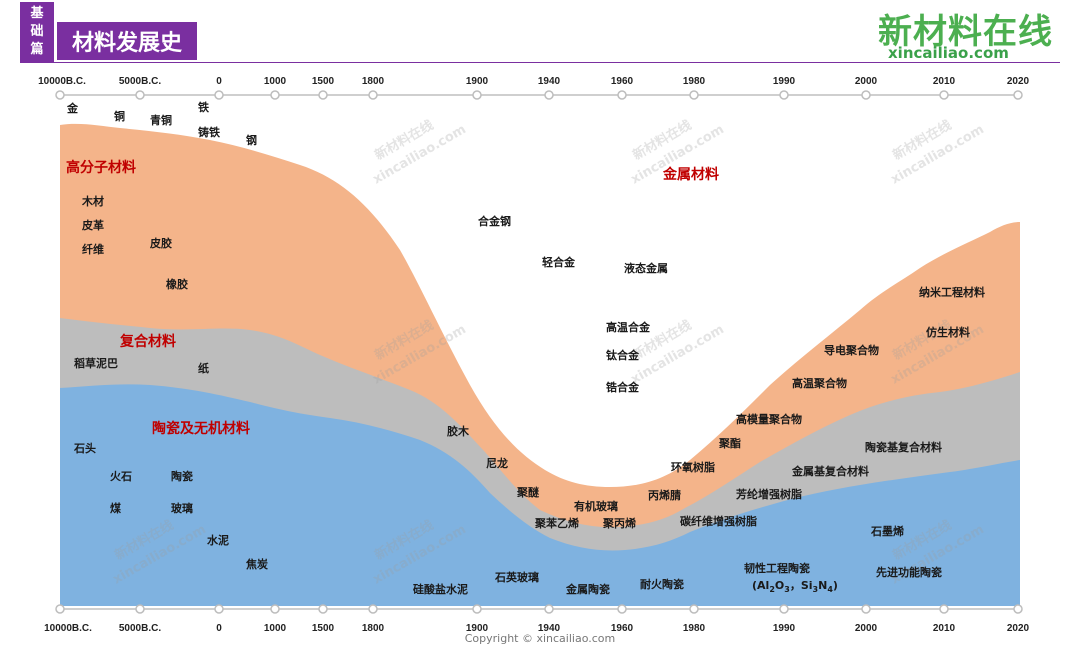  Describe the element at coordinates (772, 589) in the screenshot. I see `formula-subscript: 2` at that location.